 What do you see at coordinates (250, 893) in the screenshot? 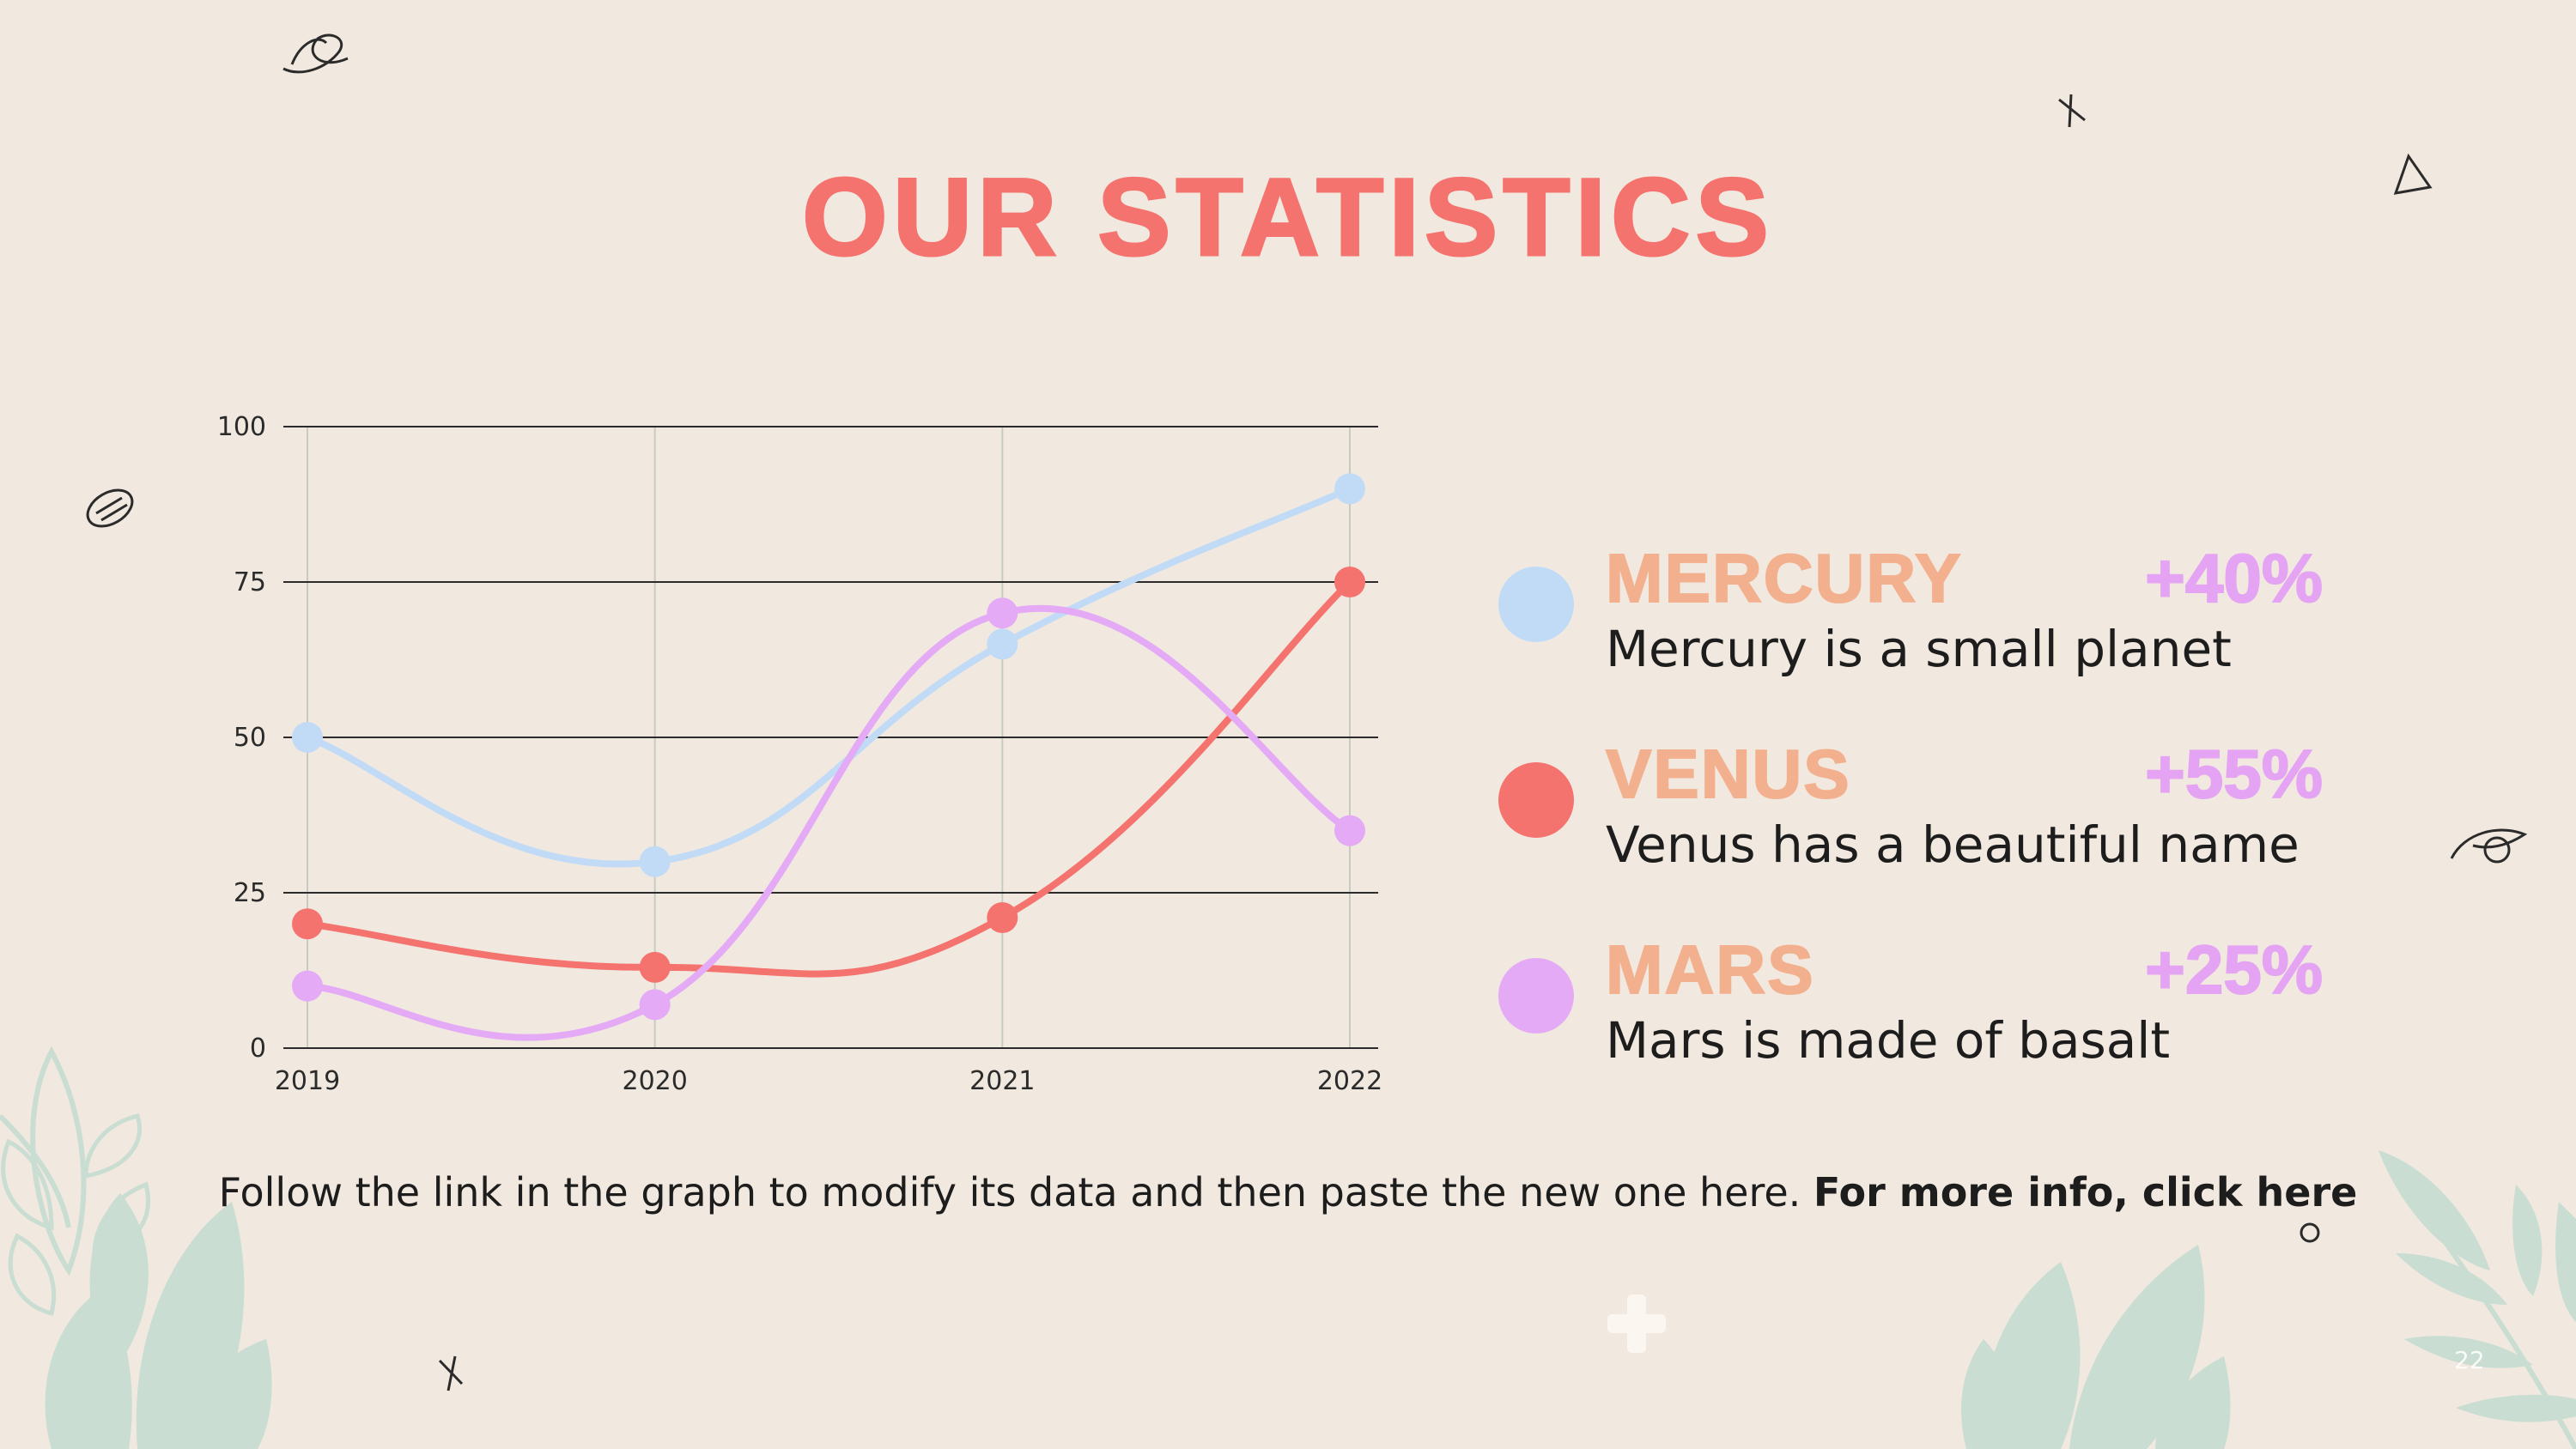
I see `y-tick-label: 25` at bounding box center [250, 893].